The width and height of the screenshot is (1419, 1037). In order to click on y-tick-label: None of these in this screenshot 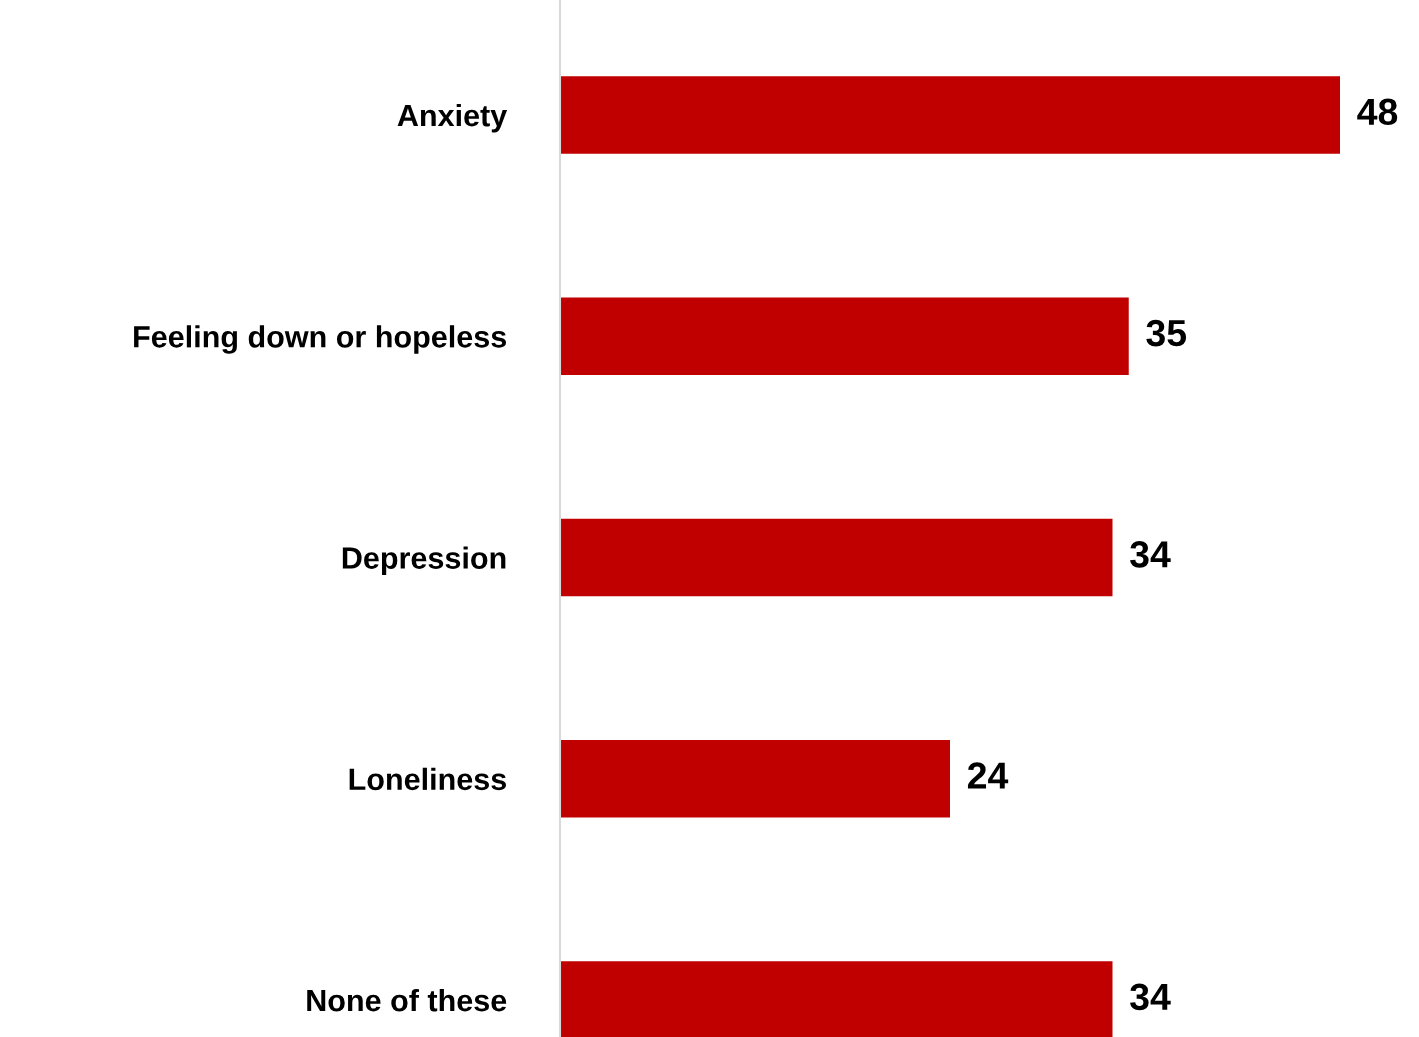, I will do `click(407, 1000)`.